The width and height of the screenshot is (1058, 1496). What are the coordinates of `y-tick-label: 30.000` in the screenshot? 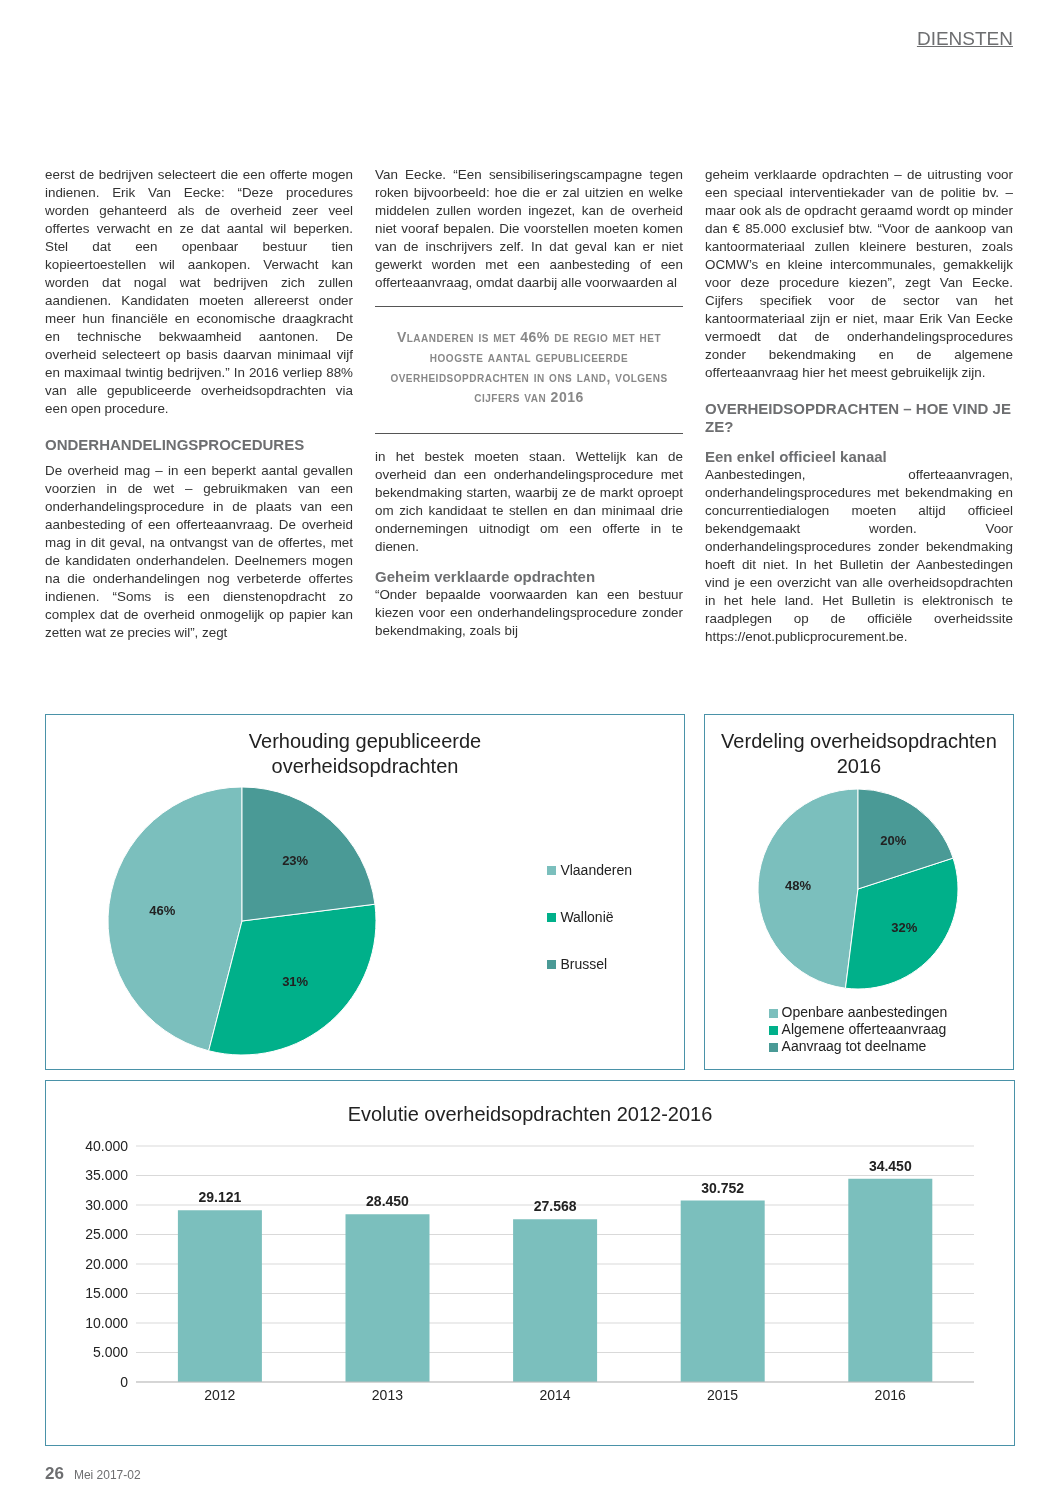 It's located at (107, 1204).